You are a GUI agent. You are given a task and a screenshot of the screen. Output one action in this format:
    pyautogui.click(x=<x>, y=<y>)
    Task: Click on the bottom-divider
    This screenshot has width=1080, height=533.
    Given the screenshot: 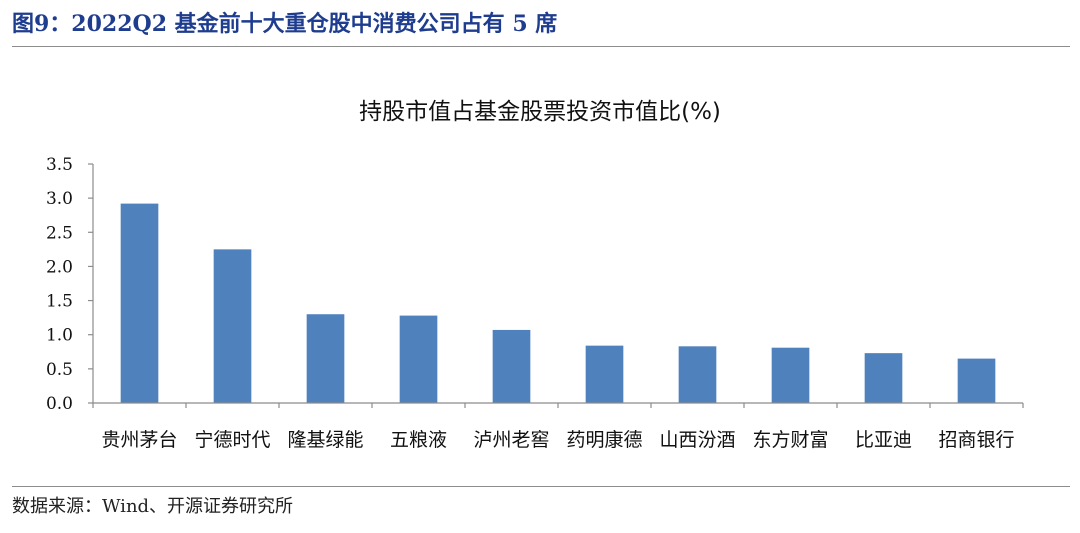 What is the action you would take?
    pyautogui.click(x=541, y=486)
    